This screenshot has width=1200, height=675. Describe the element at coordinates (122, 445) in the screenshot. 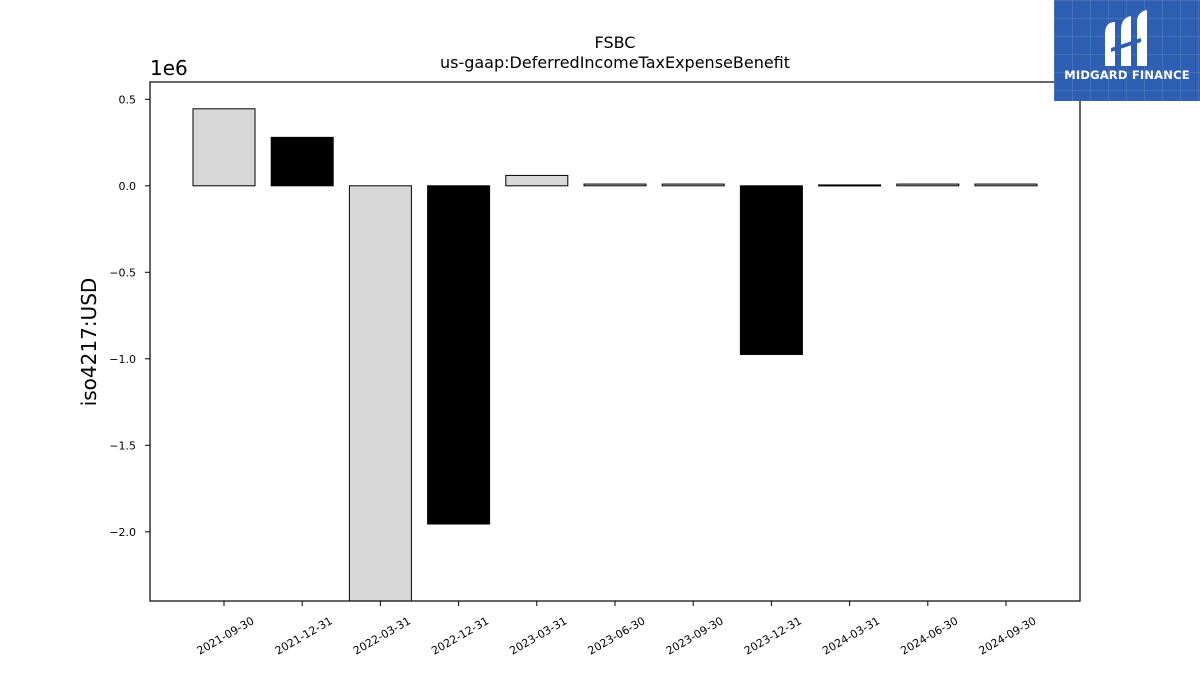

I see `y-tick-label: −1.5` at that location.